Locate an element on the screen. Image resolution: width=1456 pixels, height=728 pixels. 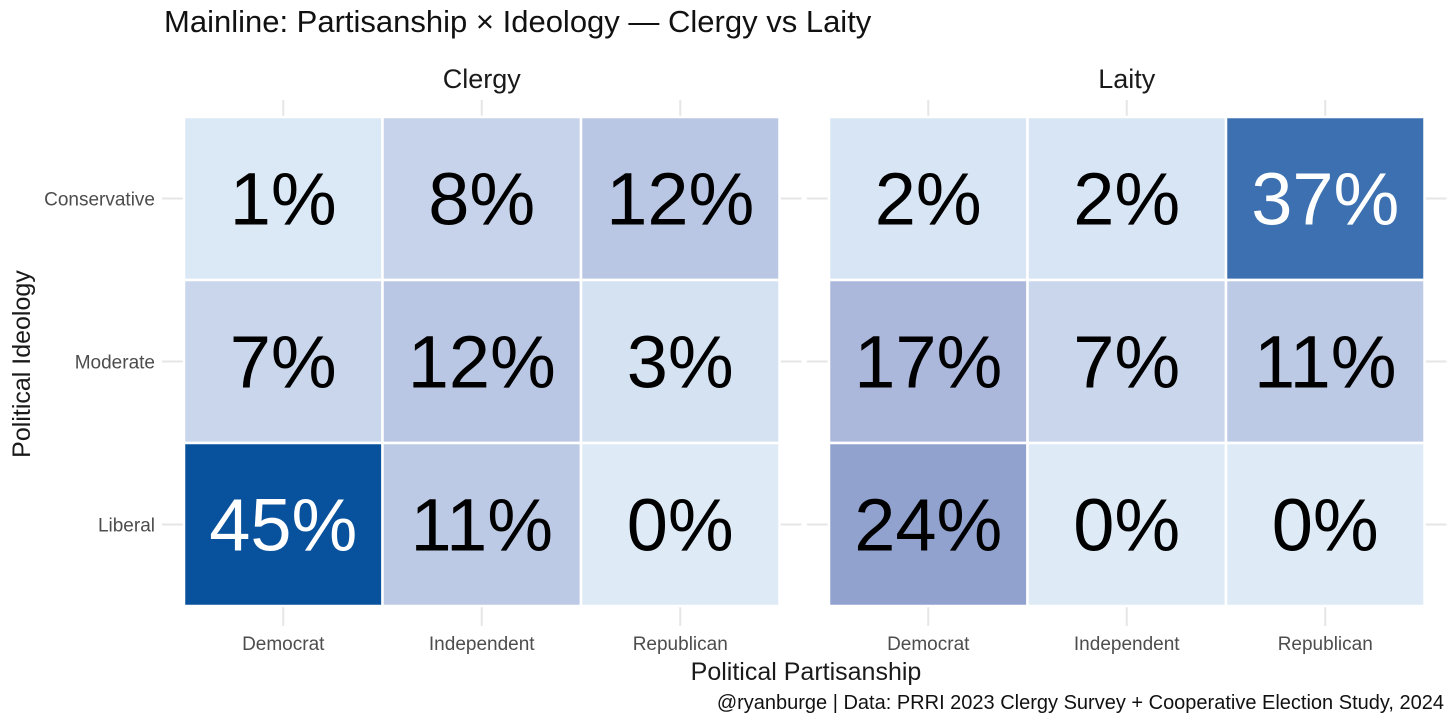
cell-value-label: 1% is located at coordinates (283, 199).